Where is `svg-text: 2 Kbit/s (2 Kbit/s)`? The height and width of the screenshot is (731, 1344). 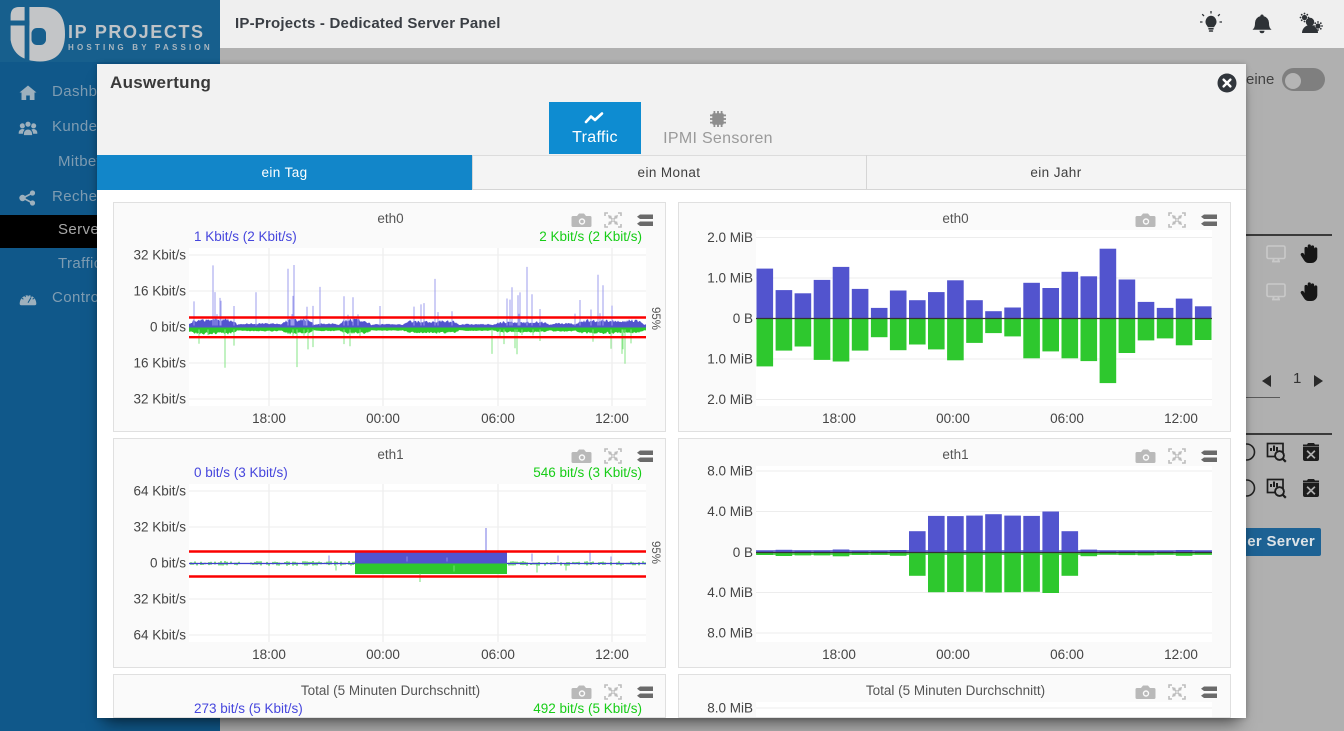 svg-text: 2 Kbit/s (2 Kbit/s) is located at coordinates (590, 236).